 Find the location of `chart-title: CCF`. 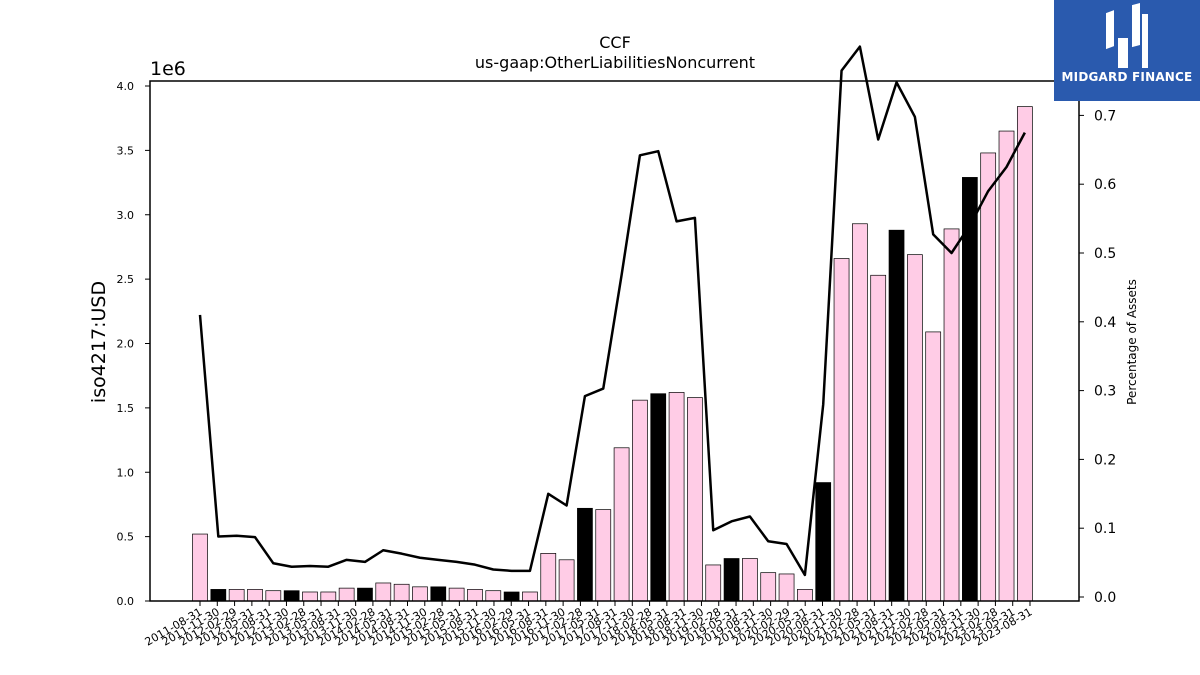

chart-title: CCF is located at coordinates (615, 42).